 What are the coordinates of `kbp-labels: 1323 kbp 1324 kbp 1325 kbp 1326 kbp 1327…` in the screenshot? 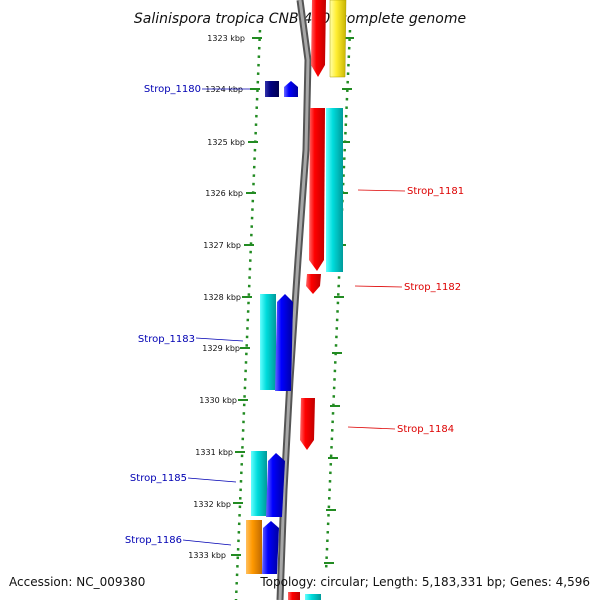 It's located at (216, 297).